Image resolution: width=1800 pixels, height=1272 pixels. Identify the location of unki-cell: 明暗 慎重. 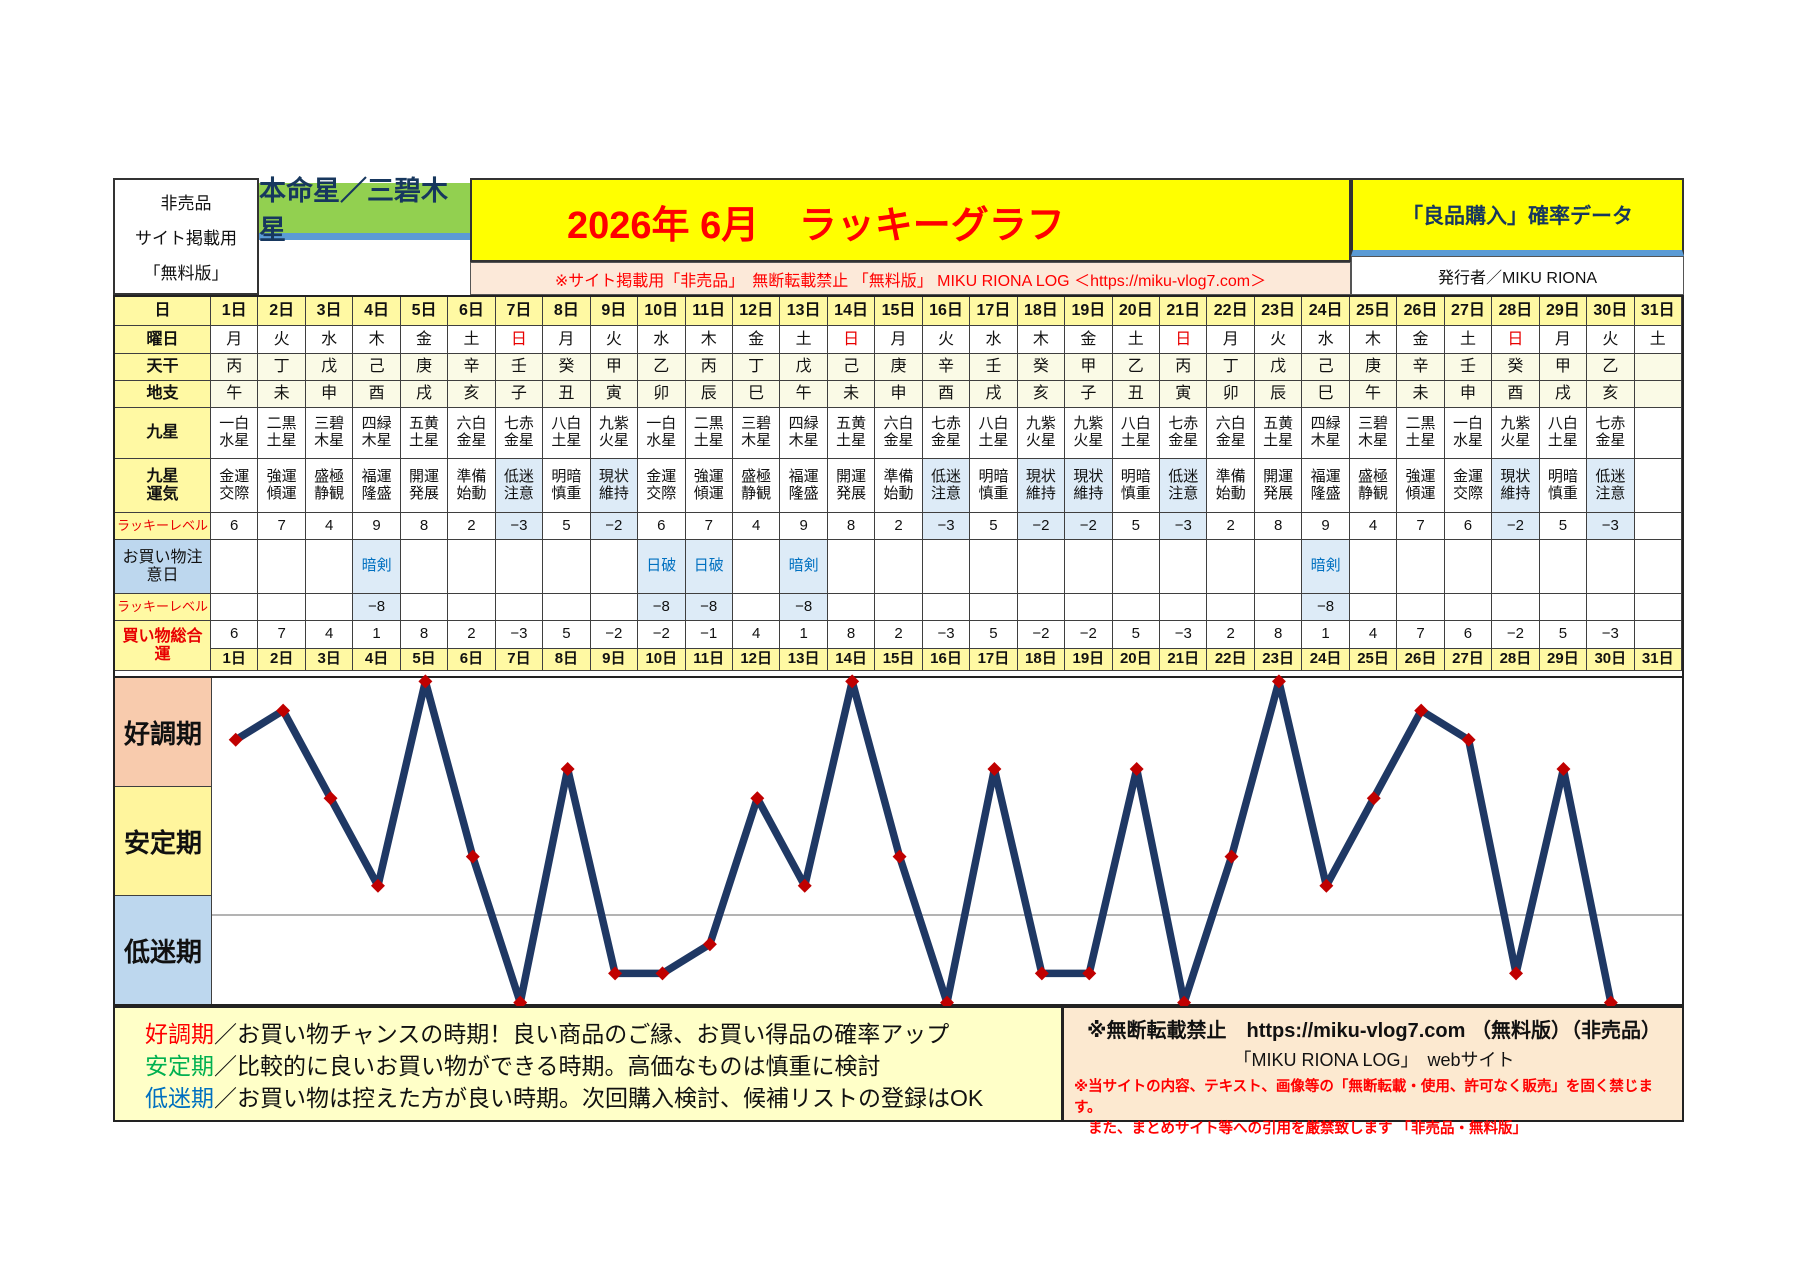
(1136, 486).